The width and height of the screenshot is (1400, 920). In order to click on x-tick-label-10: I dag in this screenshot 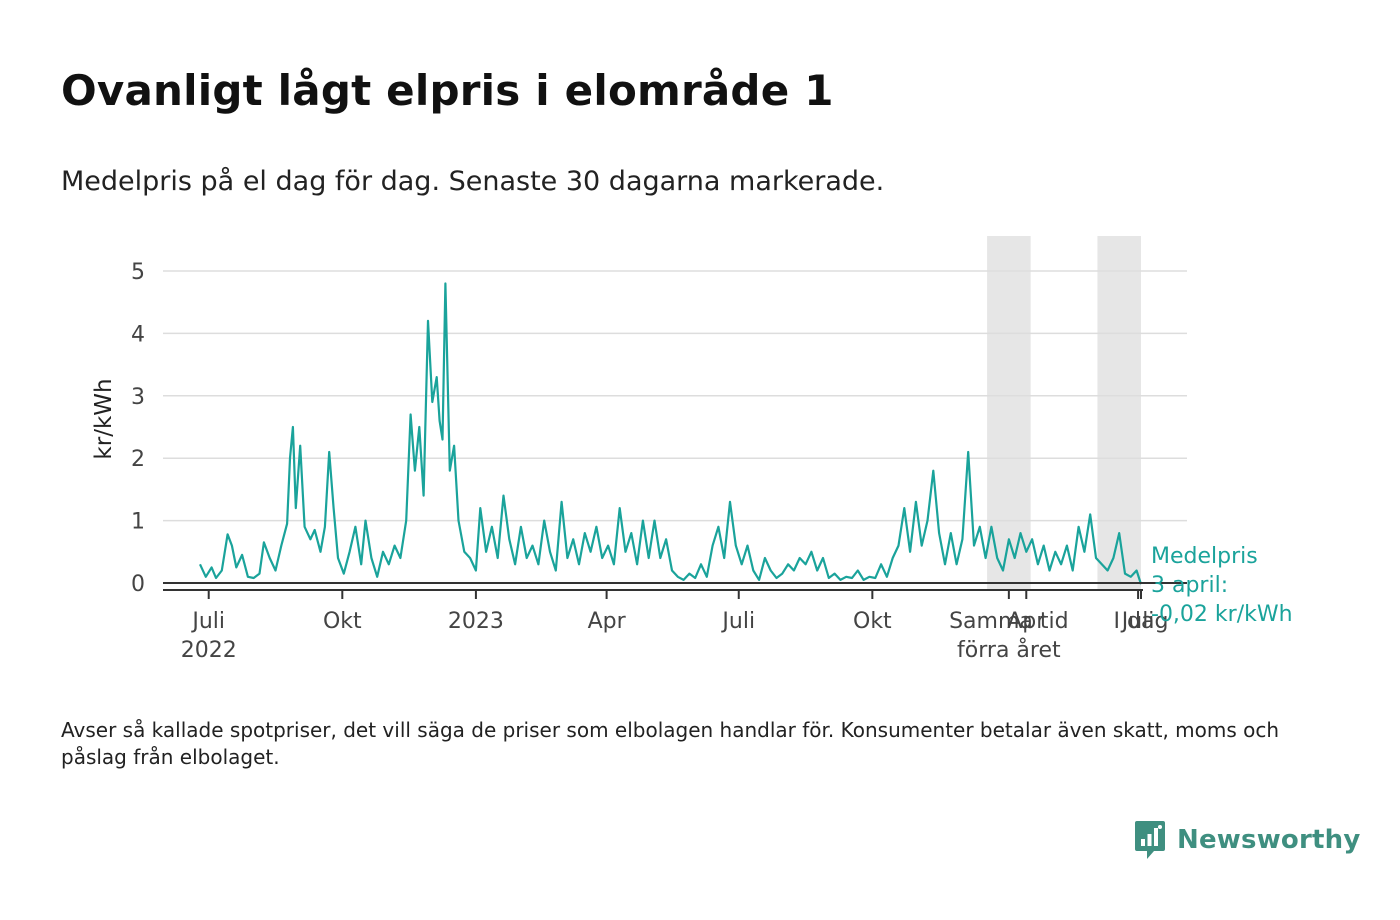, I will do `click(1141, 621)`.